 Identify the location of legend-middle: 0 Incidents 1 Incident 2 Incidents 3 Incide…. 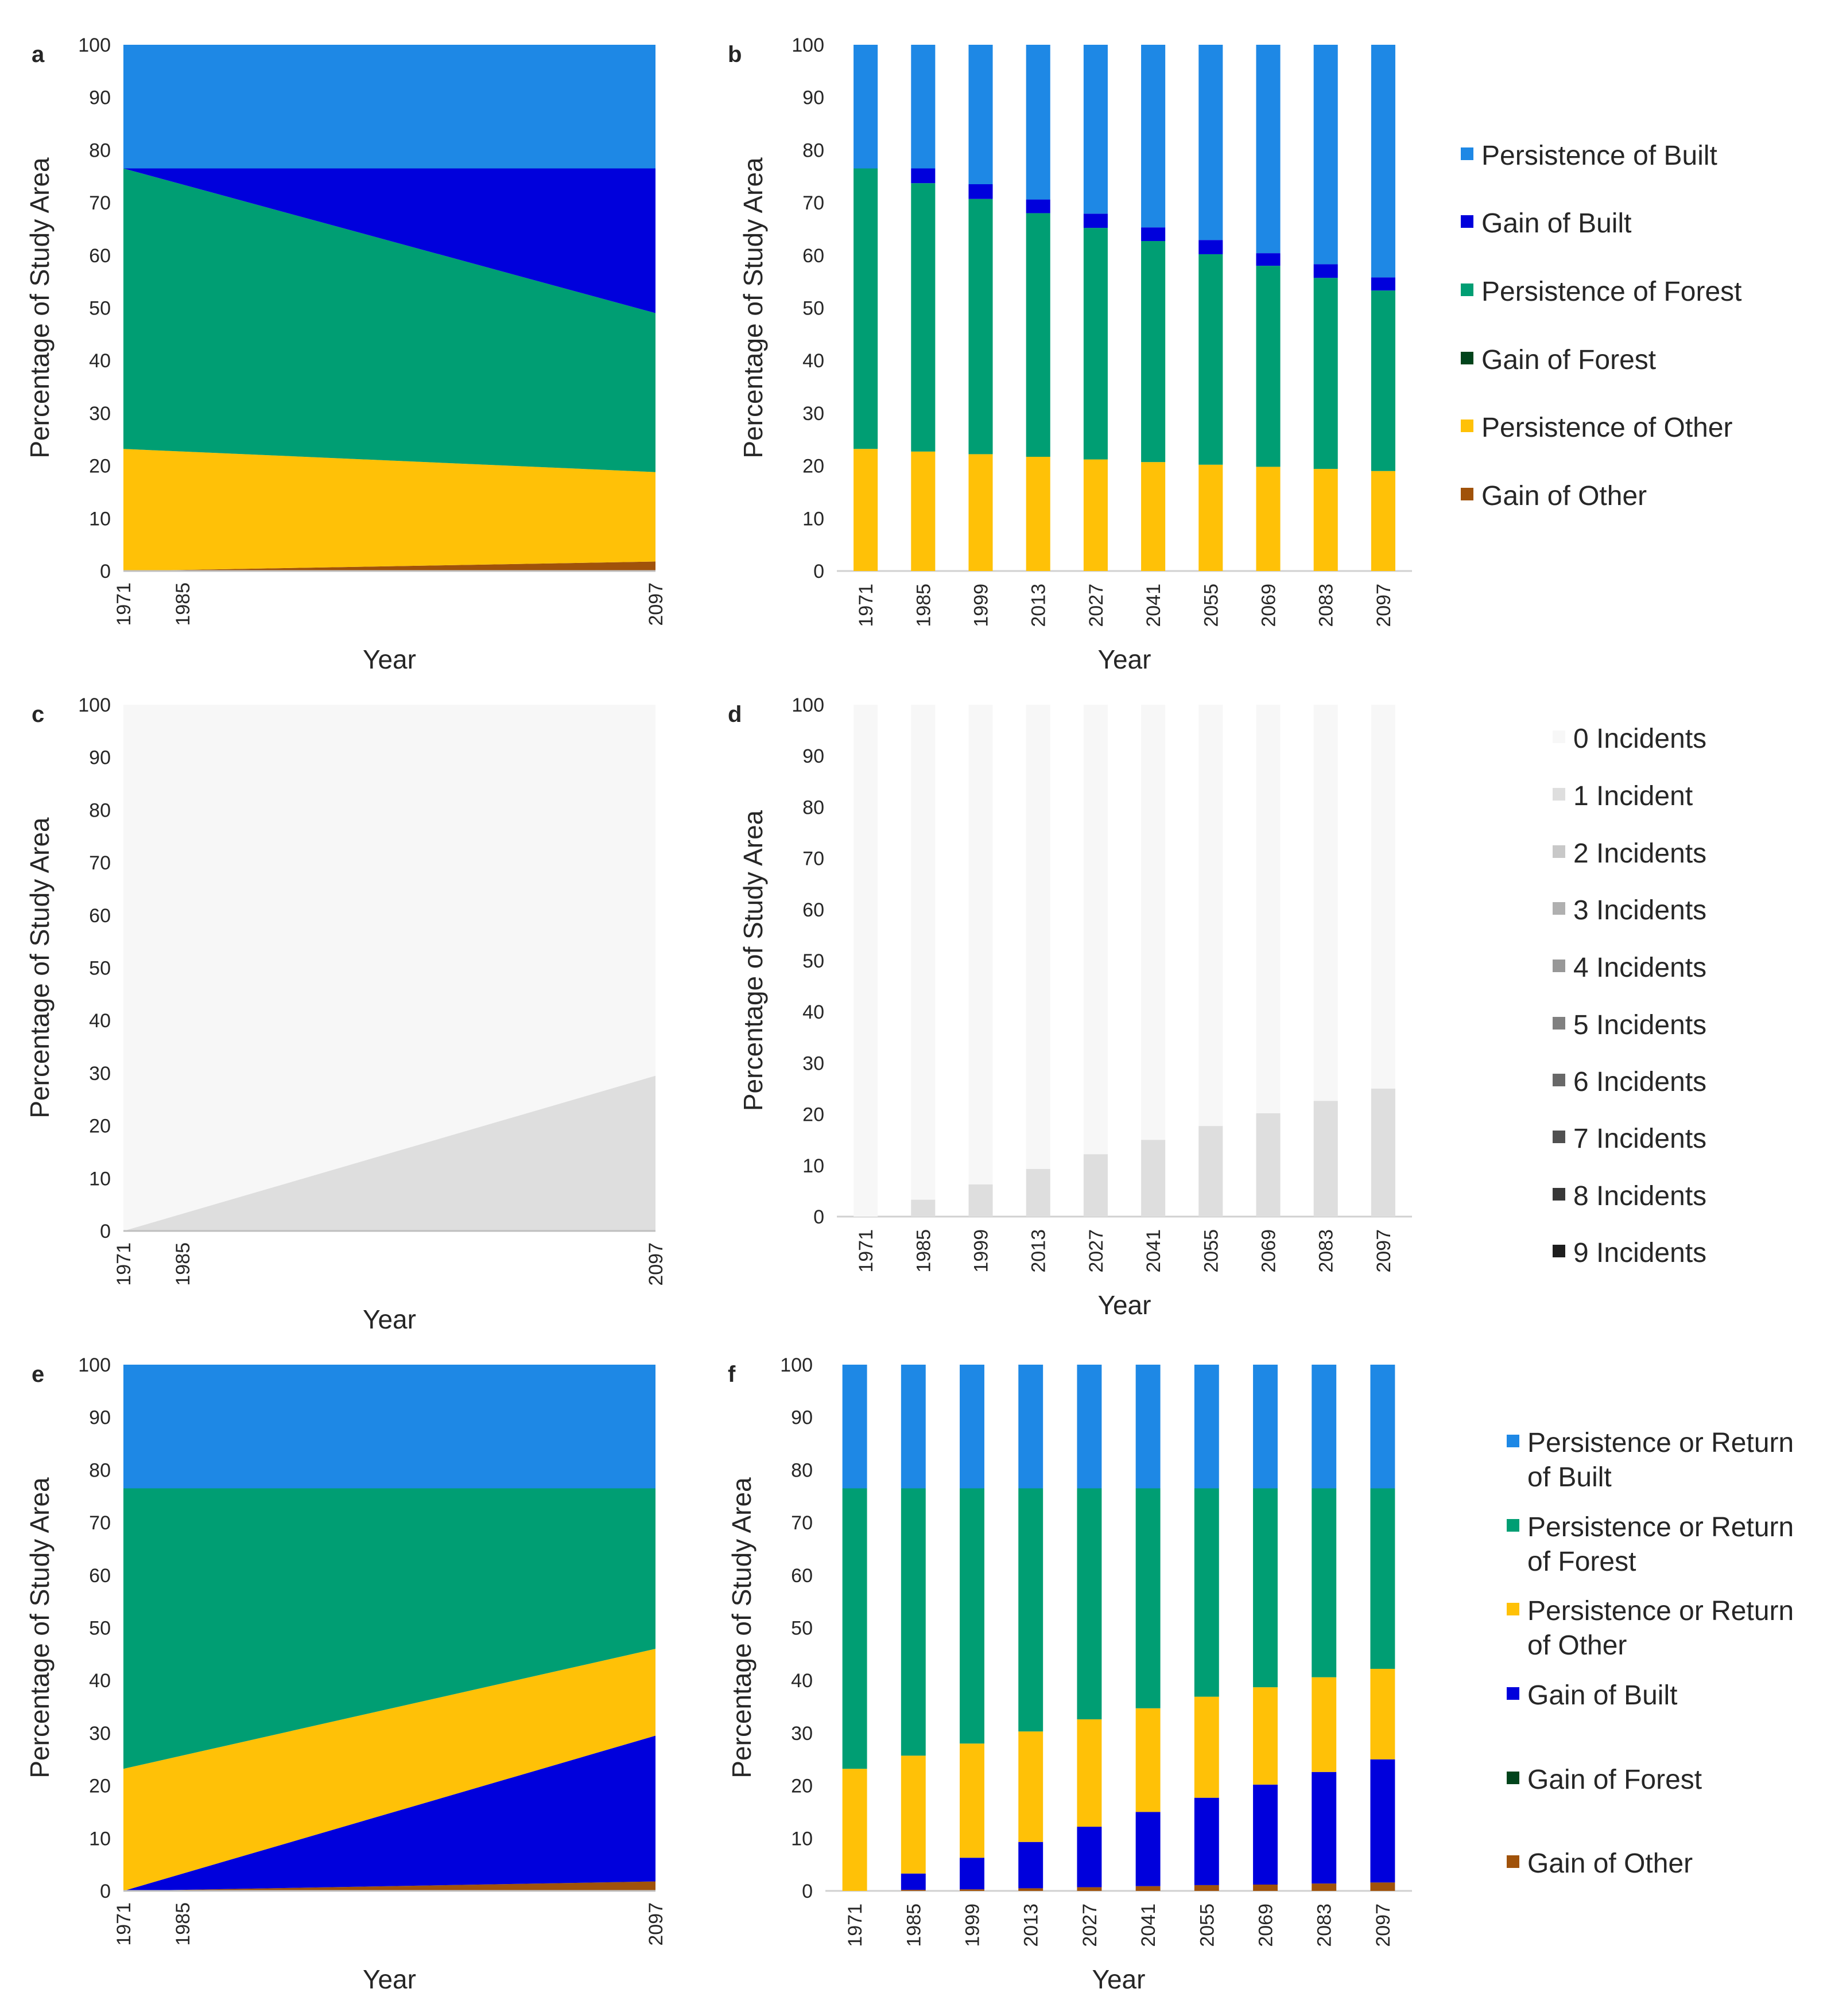
(1629, 996).